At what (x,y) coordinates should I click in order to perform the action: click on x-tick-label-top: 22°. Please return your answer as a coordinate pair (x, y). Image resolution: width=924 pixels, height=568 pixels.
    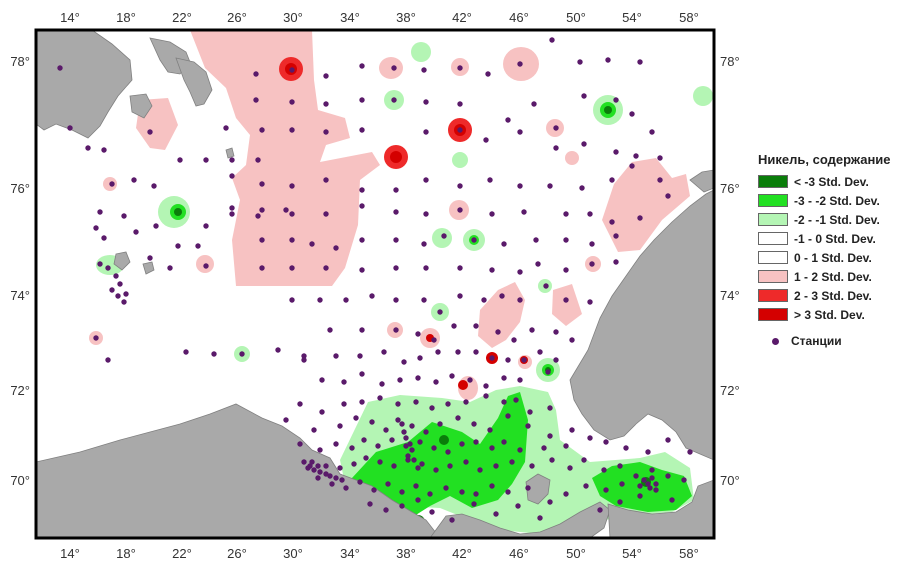
    Looking at the image, I should click on (182, 17).